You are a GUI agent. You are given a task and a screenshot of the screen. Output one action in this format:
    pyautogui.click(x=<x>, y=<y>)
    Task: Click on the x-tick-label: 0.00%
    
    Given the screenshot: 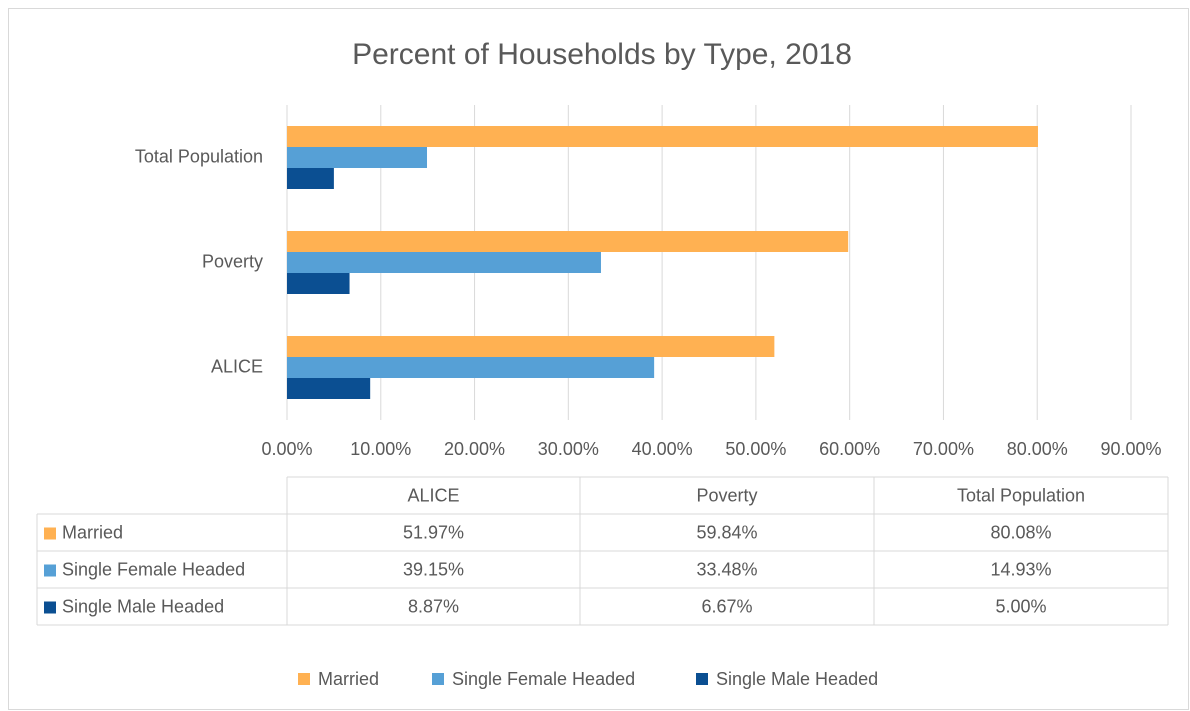 What is the action you would take?
    pyautogui.click(x=286, y=449)
    